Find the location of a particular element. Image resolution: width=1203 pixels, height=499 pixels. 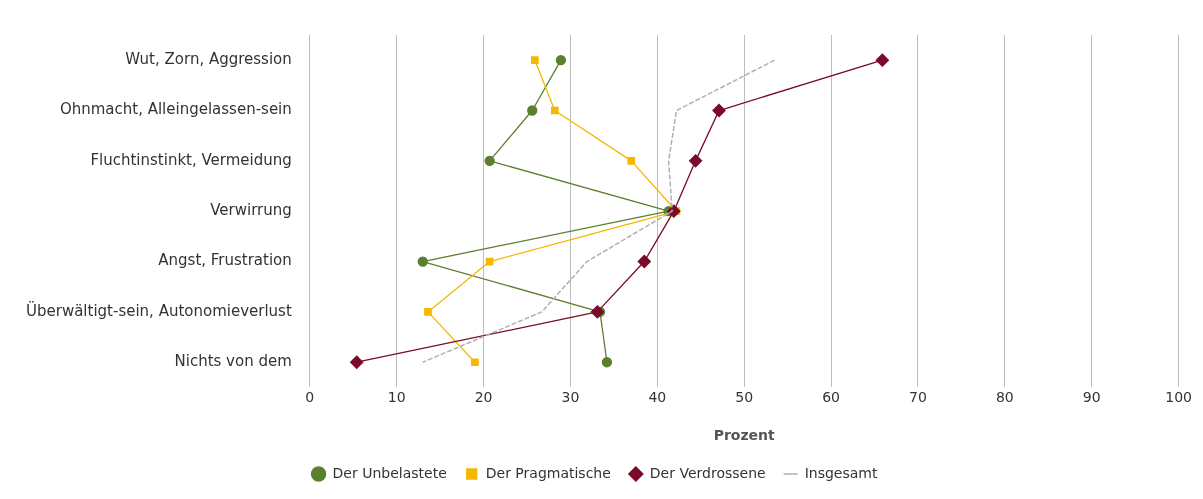

x-tick-label: 60 is located at coordinates (831, 397).